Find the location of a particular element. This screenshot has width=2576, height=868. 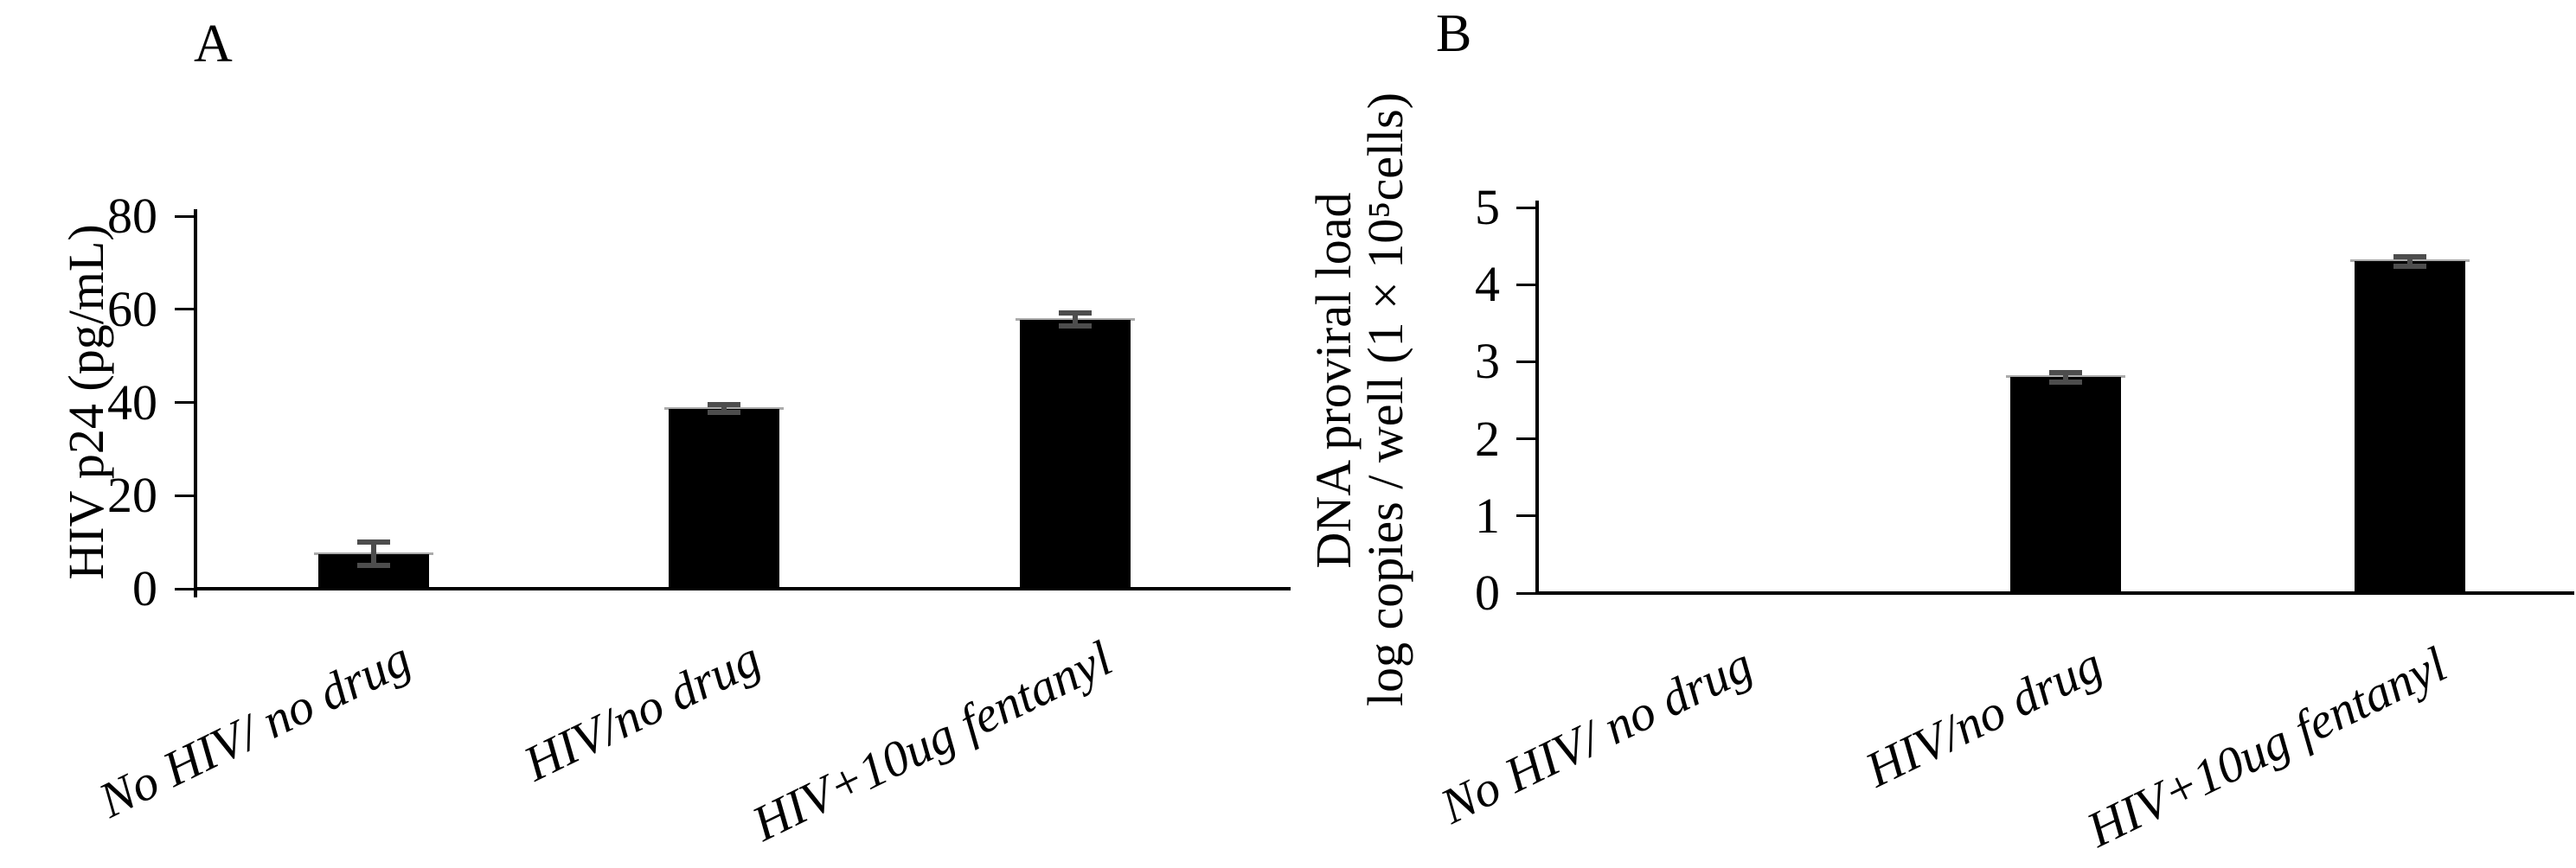

y-tick-label: 5 is located at coordinates (1487, 207).